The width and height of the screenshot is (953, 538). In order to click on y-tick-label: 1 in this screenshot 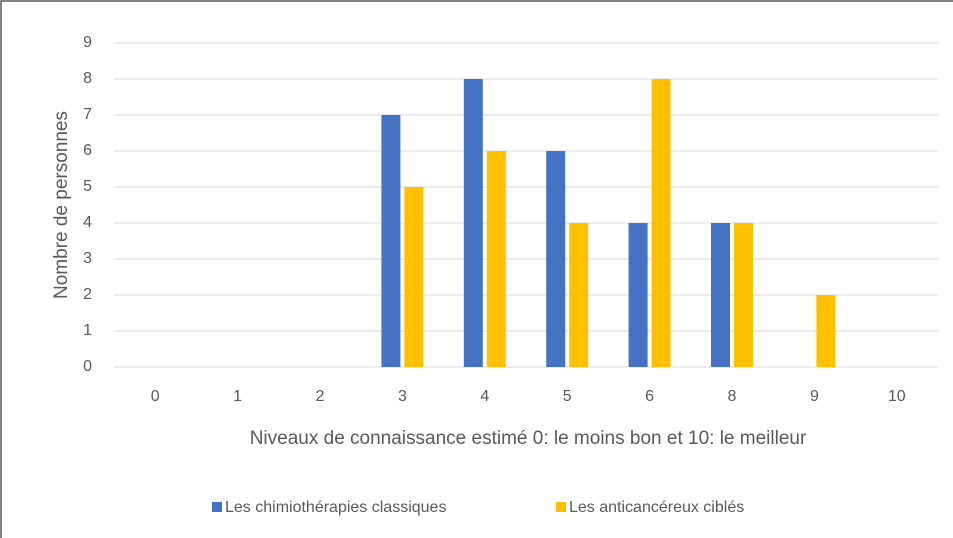, I will do `click(87, 330)`.